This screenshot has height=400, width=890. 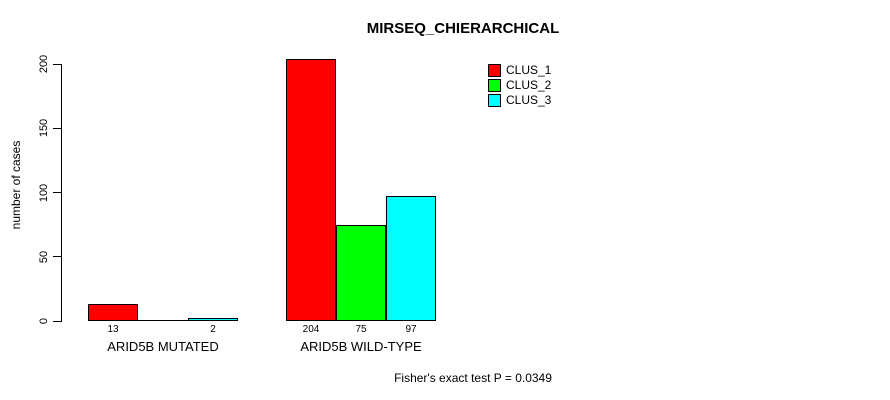 I want to click on legend-item: CLUS_1, so click(x=519, y=70).